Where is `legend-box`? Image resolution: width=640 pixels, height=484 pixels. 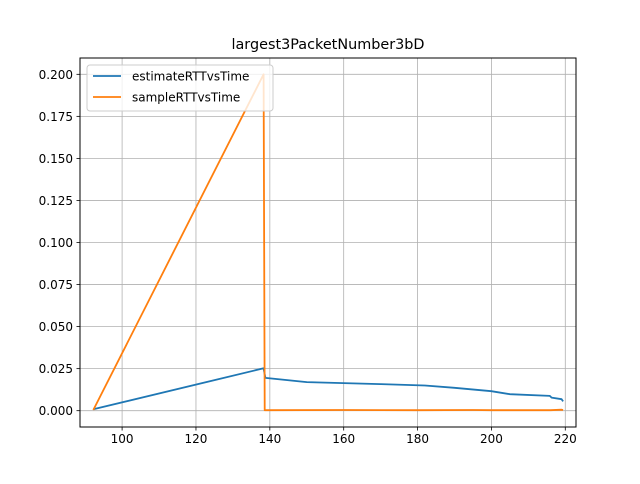 legend-box is located at coordinates (180, 88).